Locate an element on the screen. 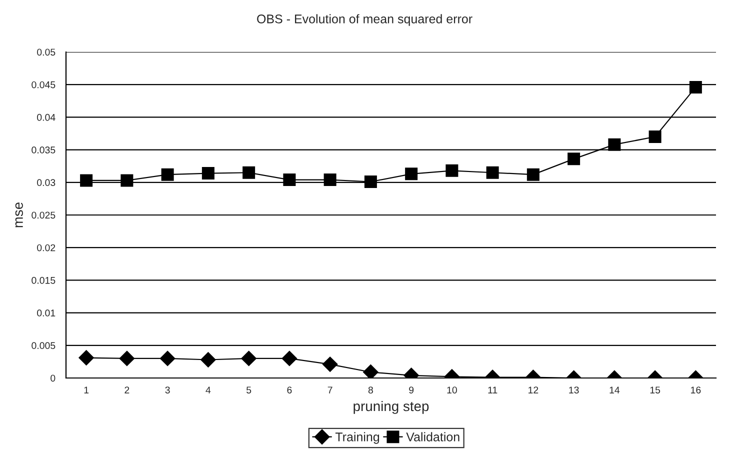  x-tick-label: 4 is located at coordinates (208, 390).